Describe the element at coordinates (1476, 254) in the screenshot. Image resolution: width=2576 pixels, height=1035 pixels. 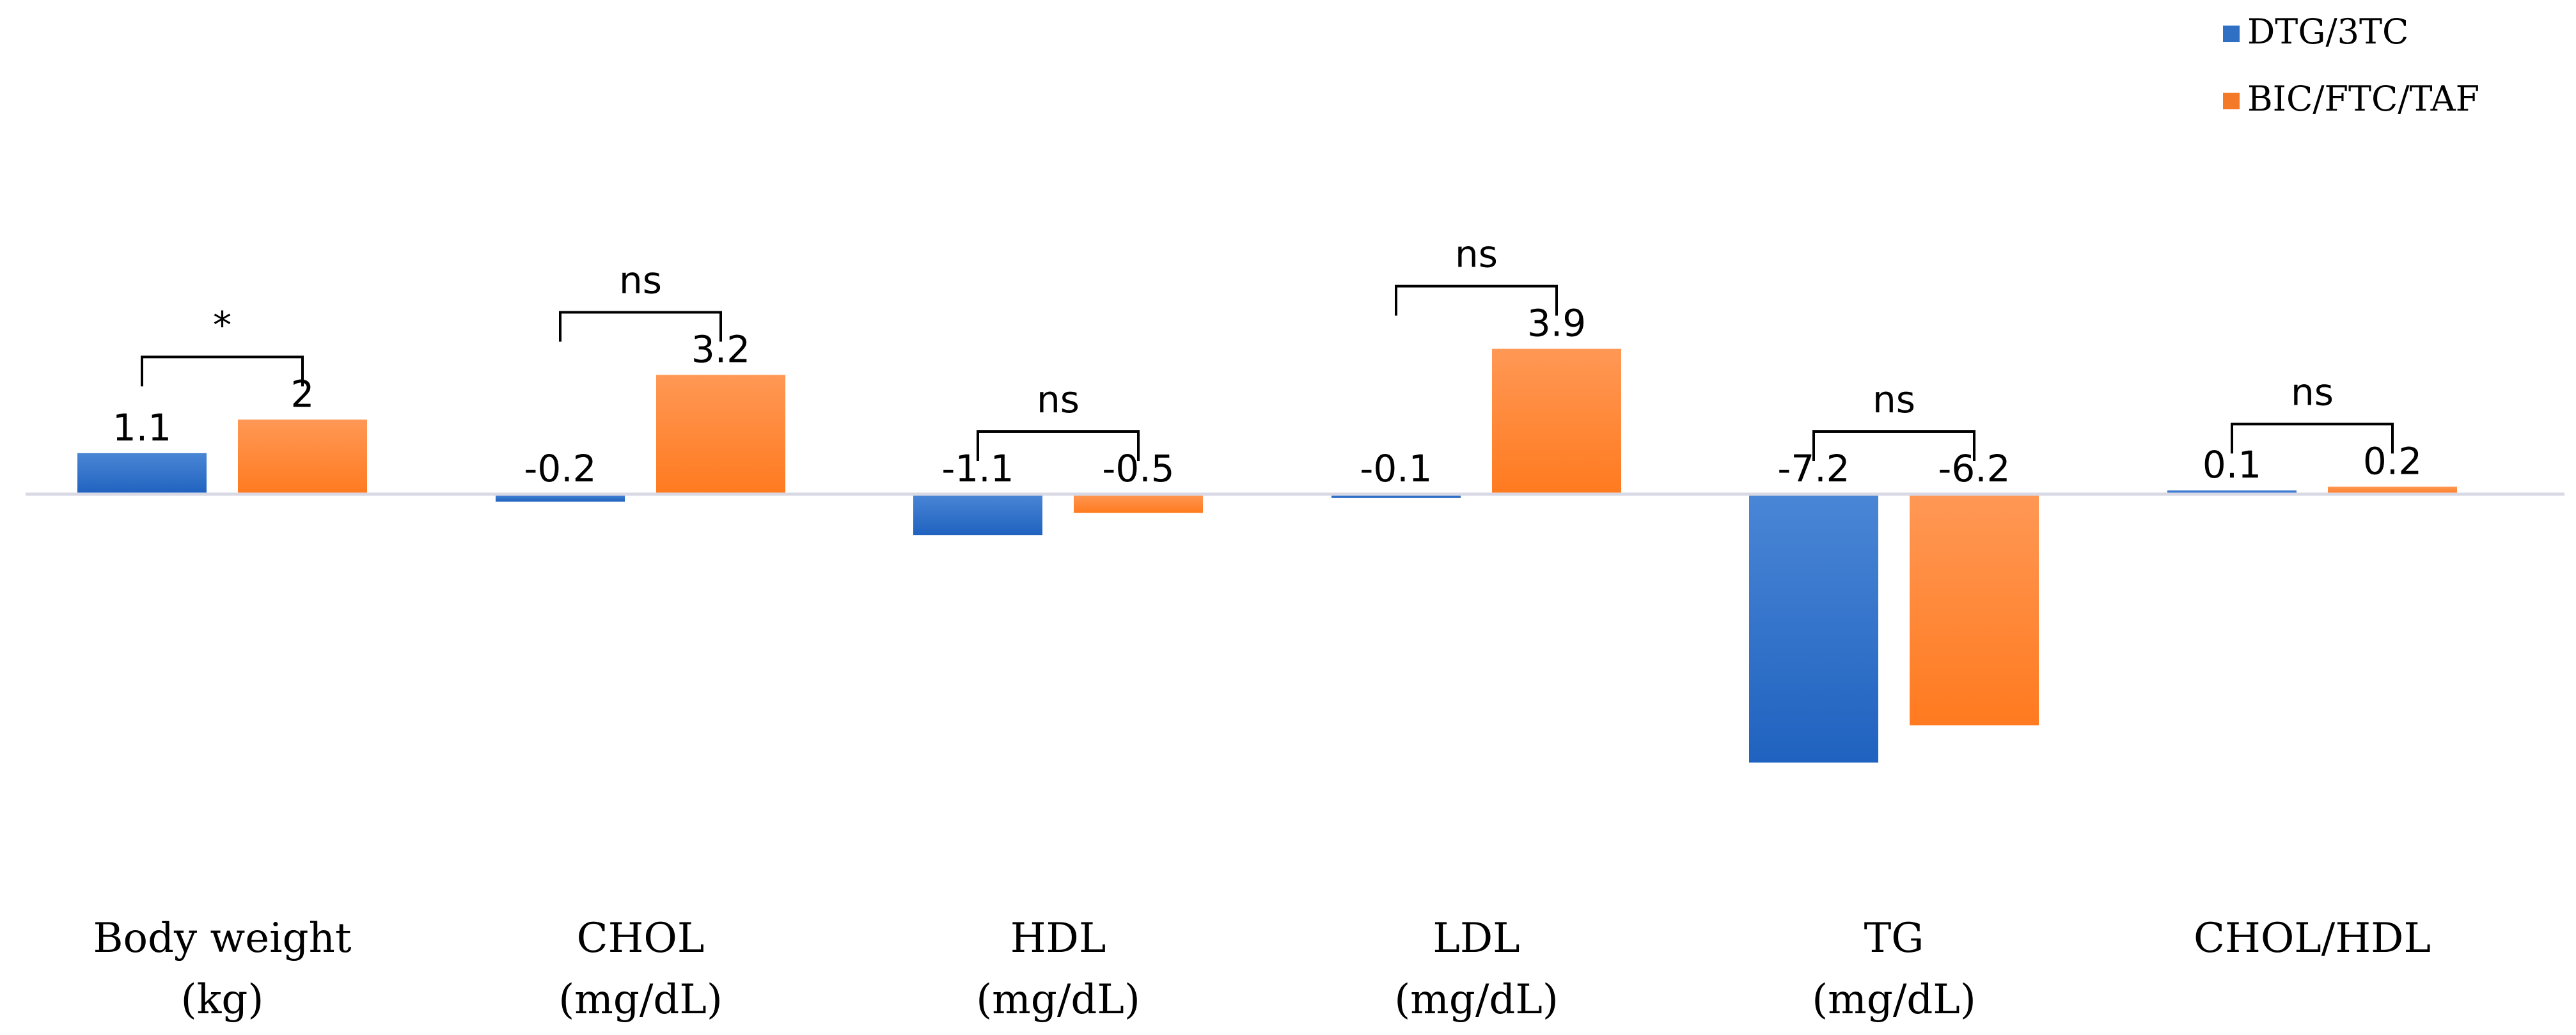
I see `significance-label-4: ns` at that location.